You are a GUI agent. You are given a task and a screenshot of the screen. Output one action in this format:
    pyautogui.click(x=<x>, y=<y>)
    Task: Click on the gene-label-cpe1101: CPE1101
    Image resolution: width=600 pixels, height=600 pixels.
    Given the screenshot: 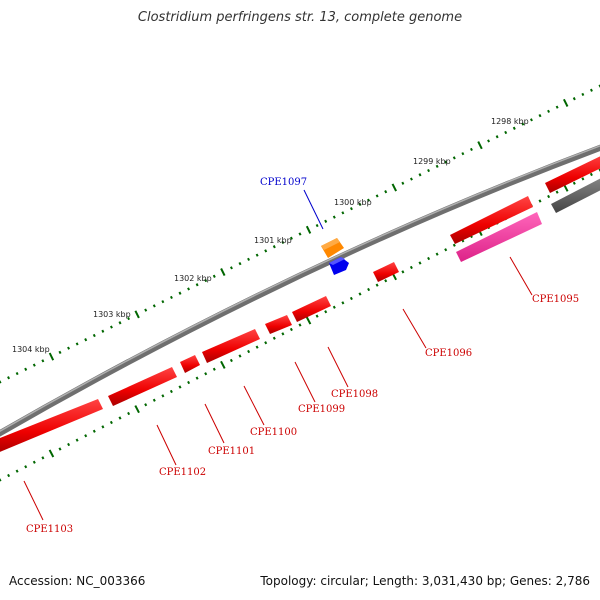 What is the action you would take?
    pyautogui.click(x=231, y=451)
    